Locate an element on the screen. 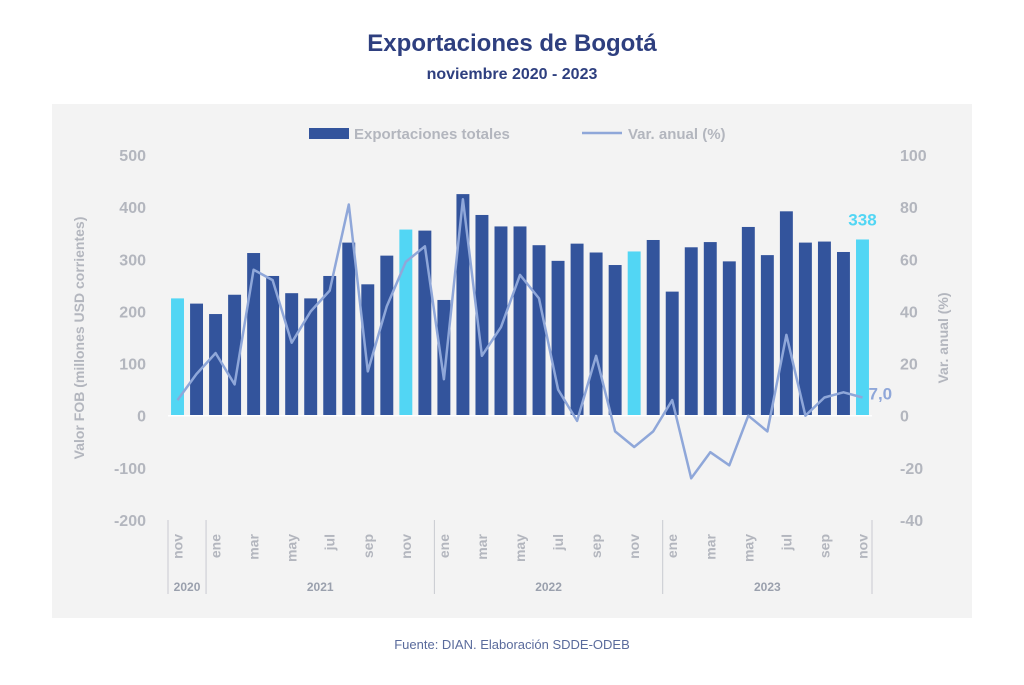  y-tick-label: 200 is located at coordinates (132, 312).